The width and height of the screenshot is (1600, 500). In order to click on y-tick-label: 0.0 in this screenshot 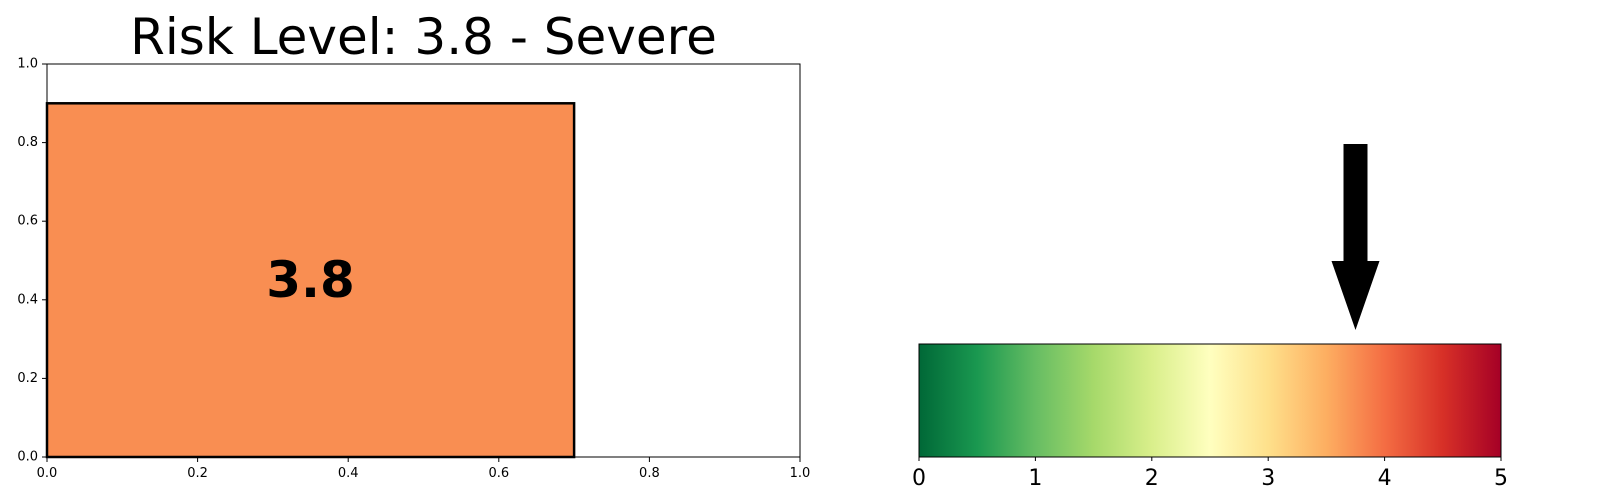, I will do `click(27, 457)`.